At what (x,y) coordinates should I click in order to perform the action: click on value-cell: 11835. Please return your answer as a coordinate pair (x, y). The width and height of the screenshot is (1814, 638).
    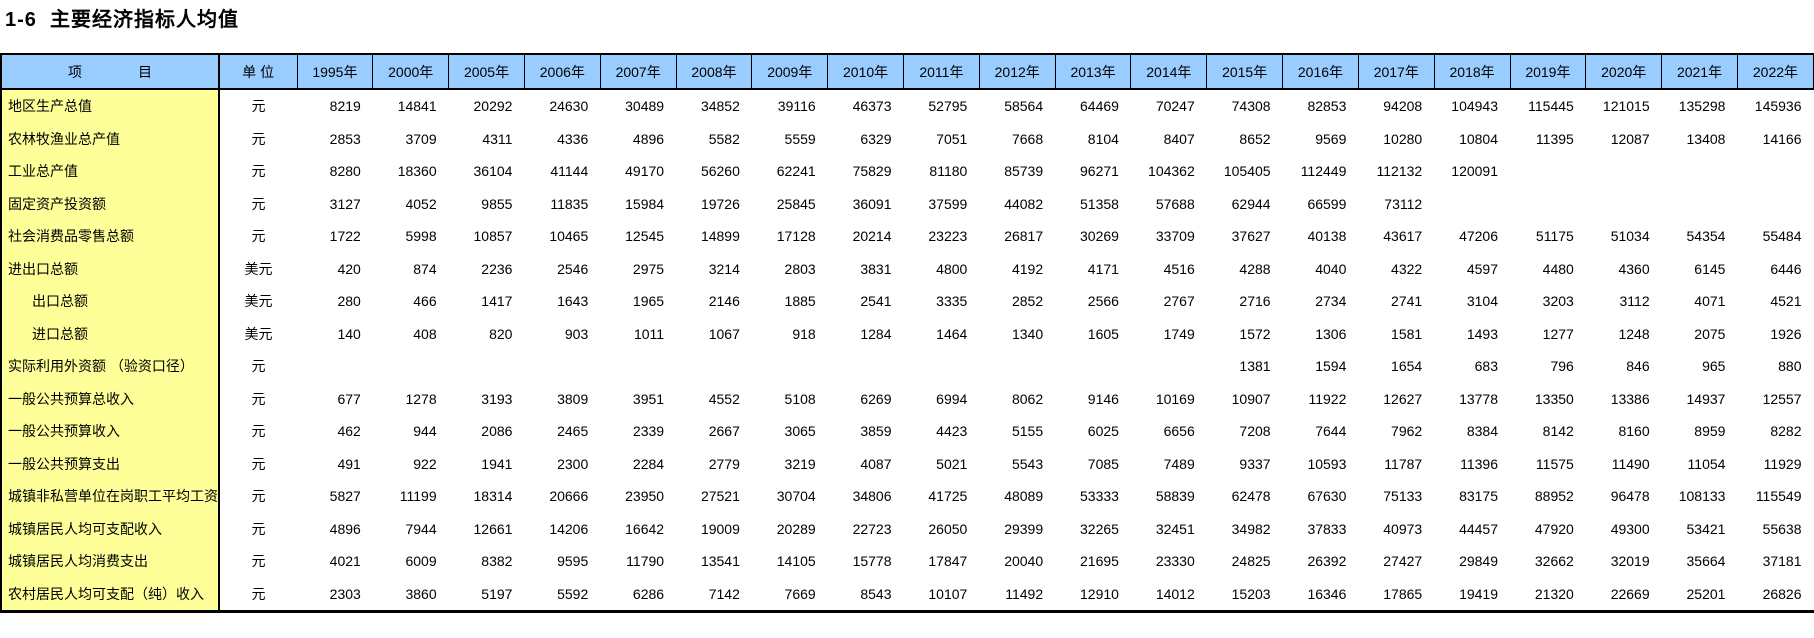
    Looking at the image, I should click on (569, 203).